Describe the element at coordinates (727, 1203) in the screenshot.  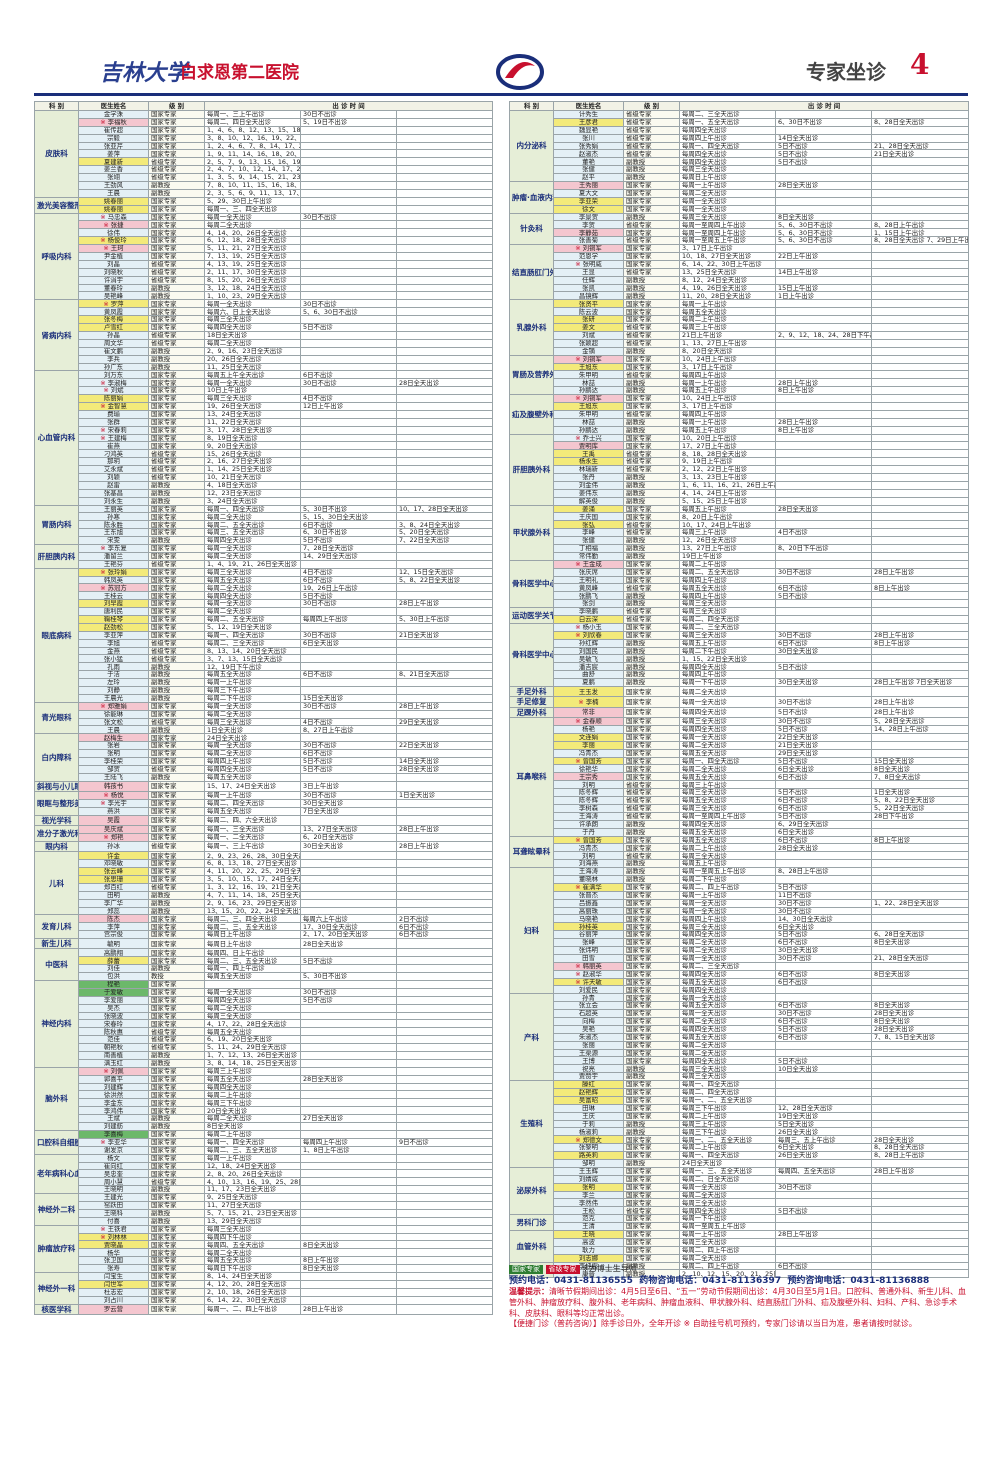
I see `schedule-main: 每周三全天出诊` at that location.